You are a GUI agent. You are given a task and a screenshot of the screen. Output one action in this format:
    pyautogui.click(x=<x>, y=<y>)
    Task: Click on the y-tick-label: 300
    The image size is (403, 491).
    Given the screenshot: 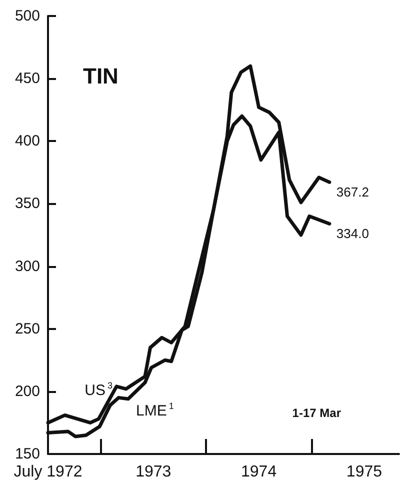 What is the action you would take?
    pyautogui.click(x=27, y=266)
    